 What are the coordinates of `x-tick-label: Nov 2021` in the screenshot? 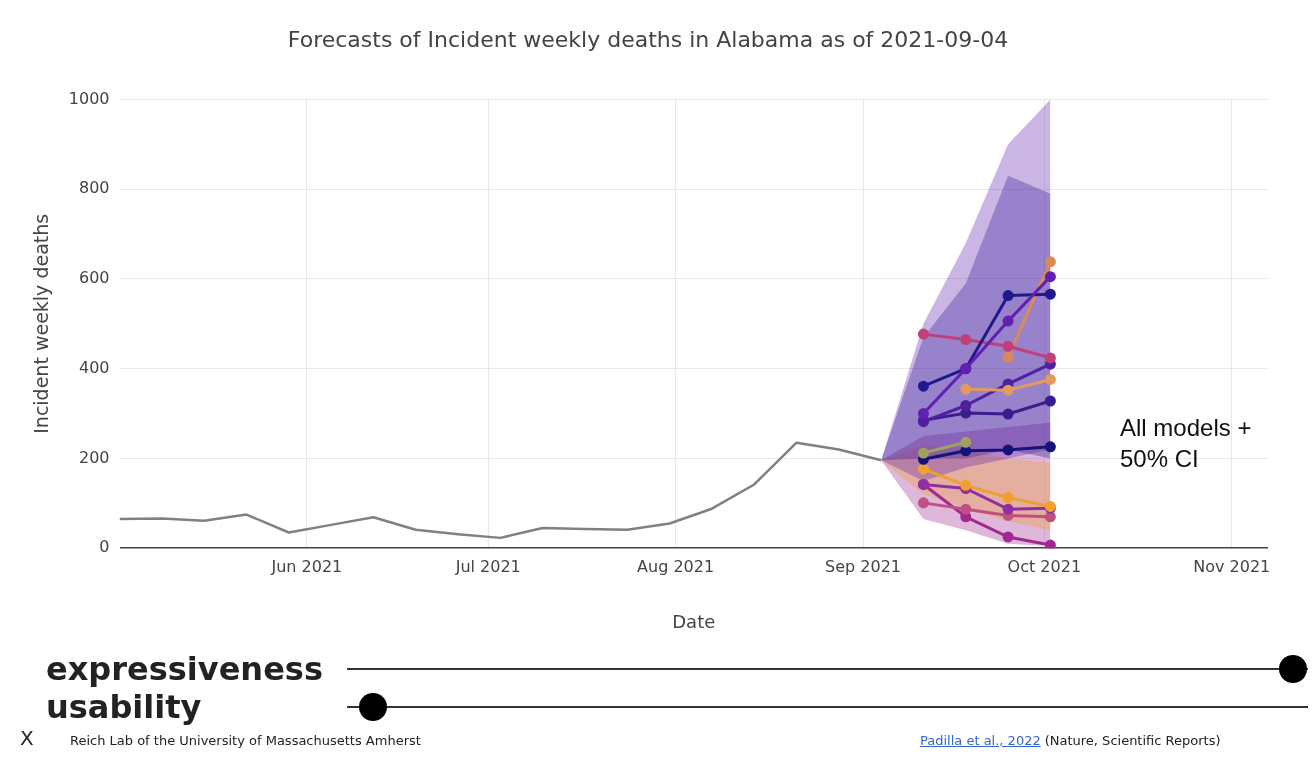 It's located at (1232, 566).